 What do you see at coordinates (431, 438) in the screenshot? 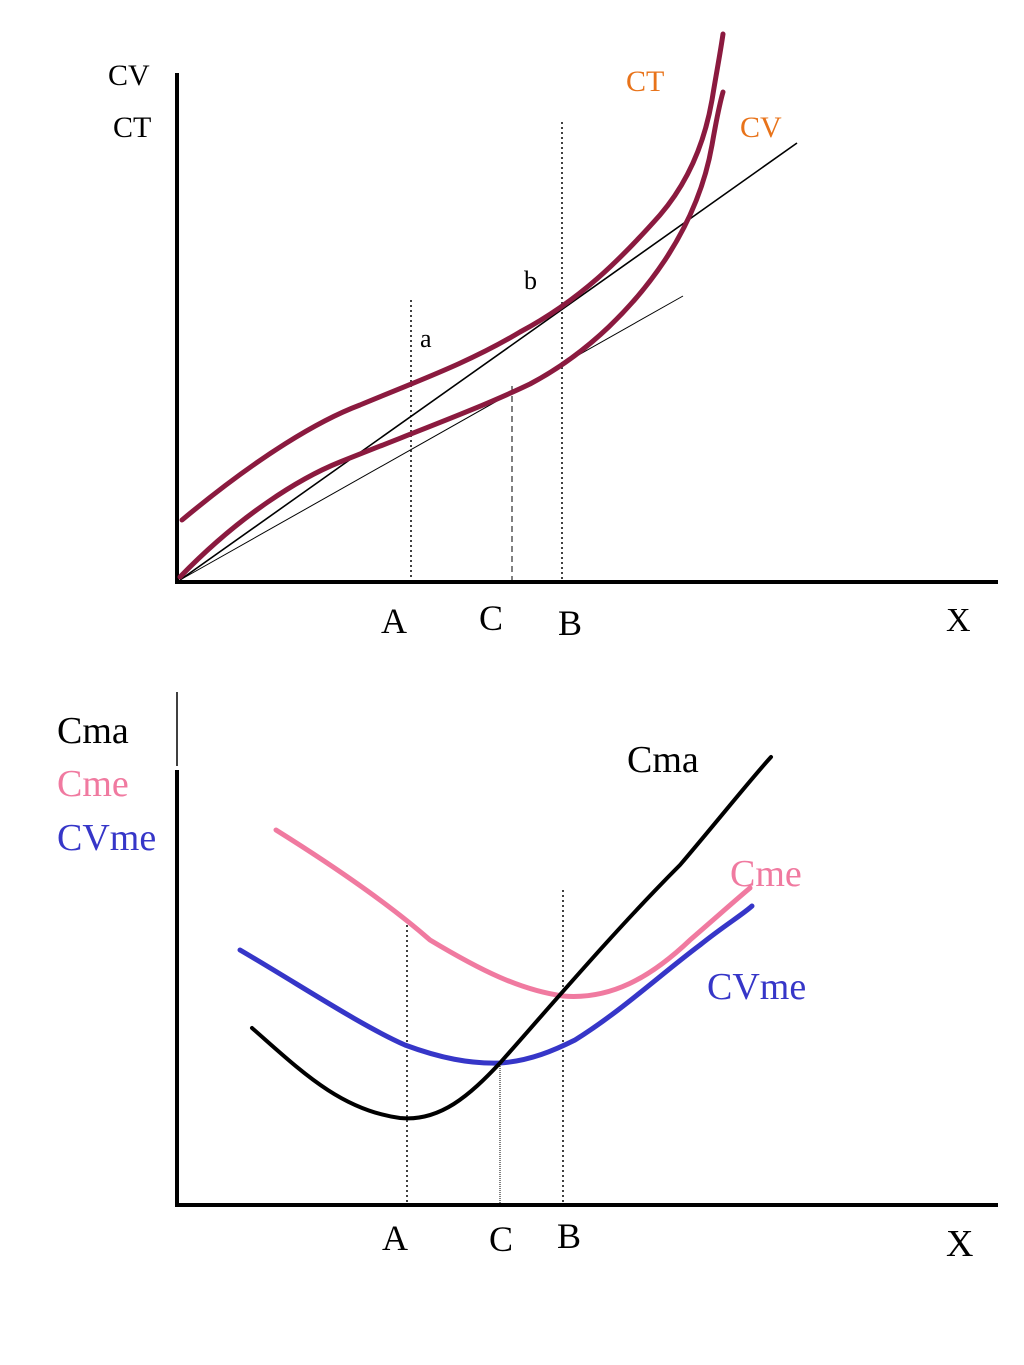
I see `ray-tangent-c` at bounding box center [431, 438].